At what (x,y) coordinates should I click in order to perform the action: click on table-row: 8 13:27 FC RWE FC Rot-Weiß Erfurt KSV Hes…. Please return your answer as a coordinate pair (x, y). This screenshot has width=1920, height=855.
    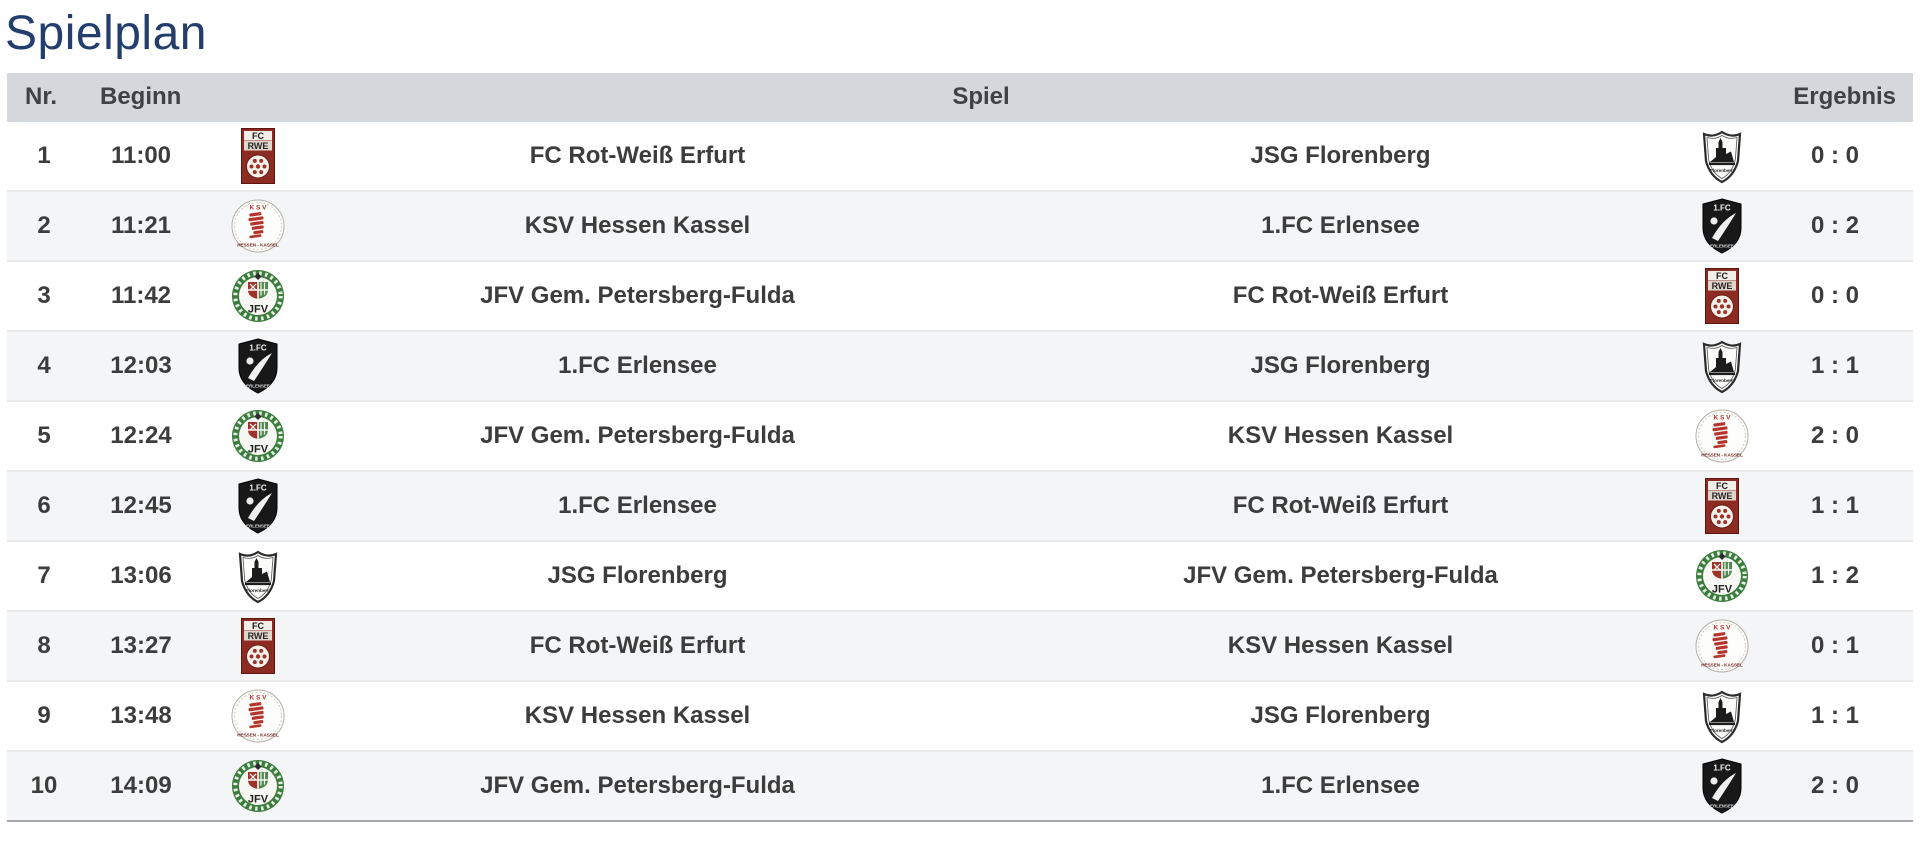
    Looking at the image, I should click on (960, 646).